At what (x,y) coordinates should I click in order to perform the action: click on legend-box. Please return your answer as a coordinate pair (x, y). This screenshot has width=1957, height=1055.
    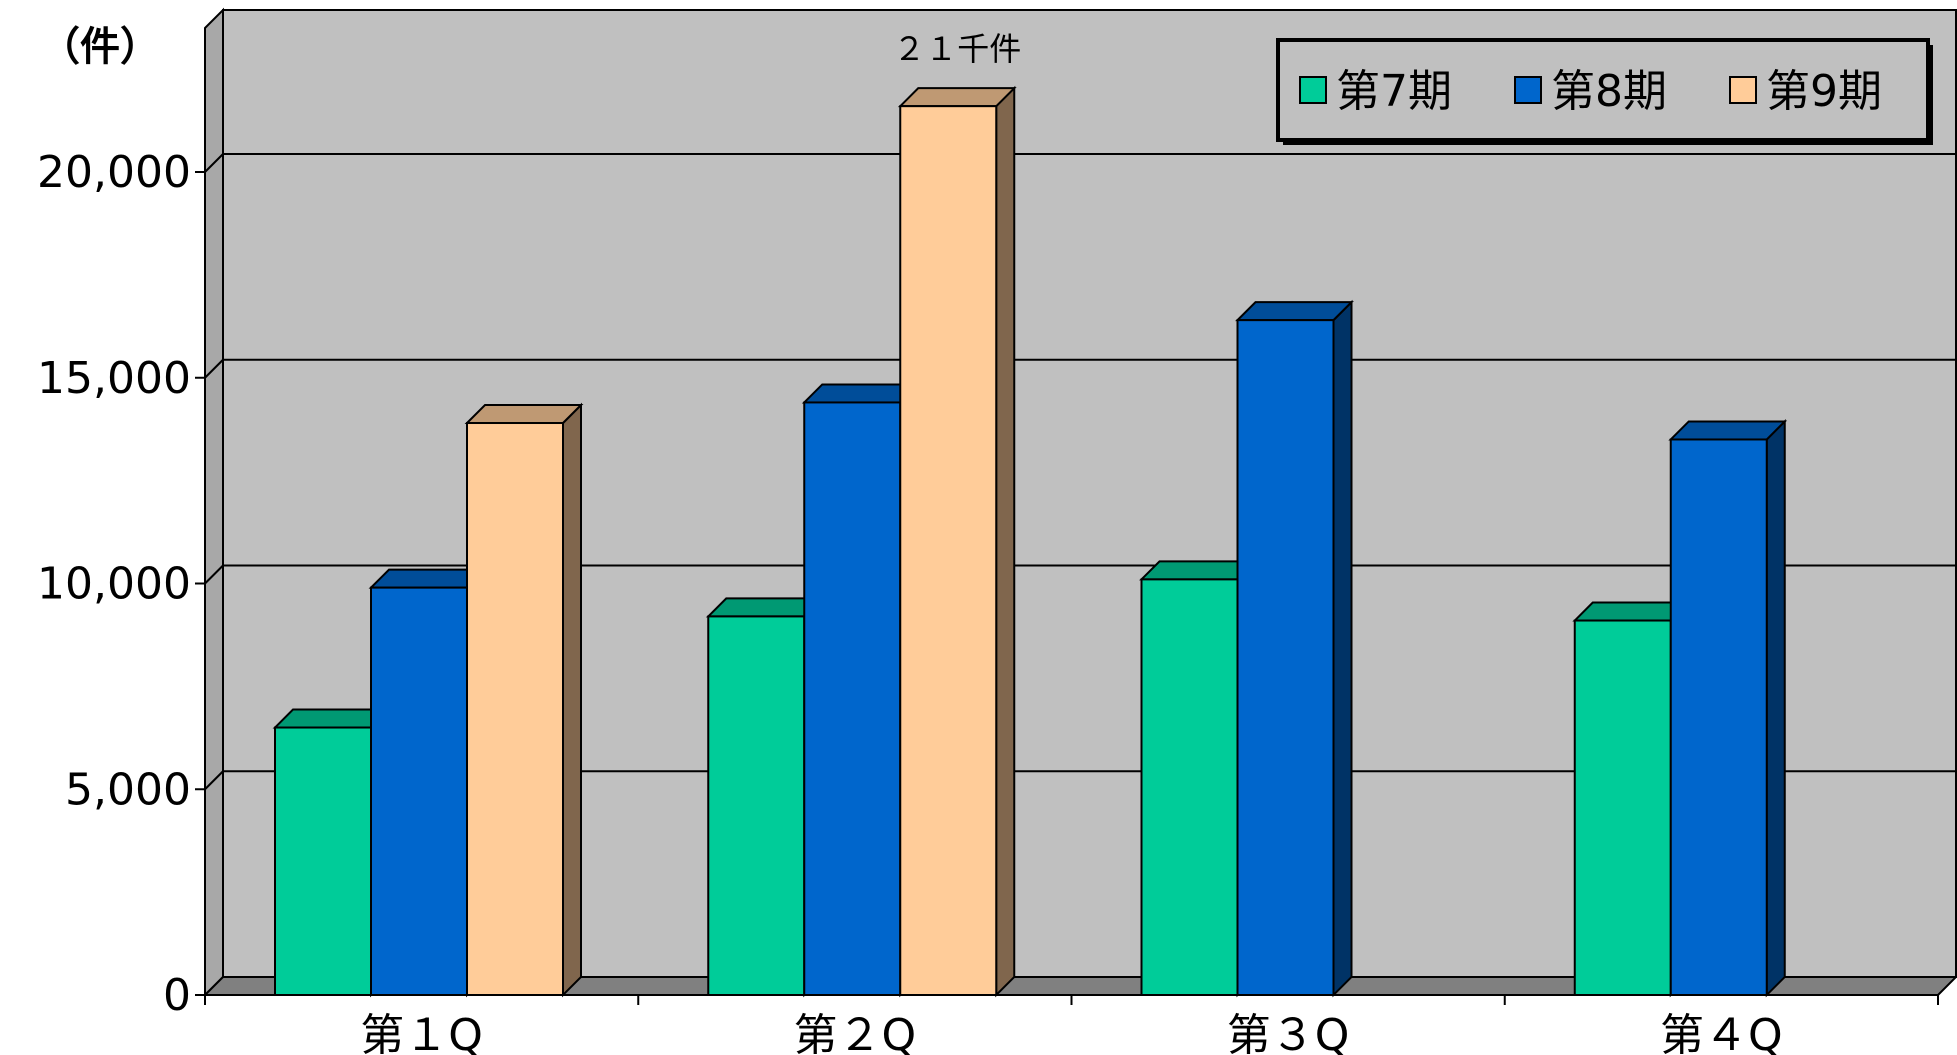
    Looking at the image, I should click on (1603, 90).